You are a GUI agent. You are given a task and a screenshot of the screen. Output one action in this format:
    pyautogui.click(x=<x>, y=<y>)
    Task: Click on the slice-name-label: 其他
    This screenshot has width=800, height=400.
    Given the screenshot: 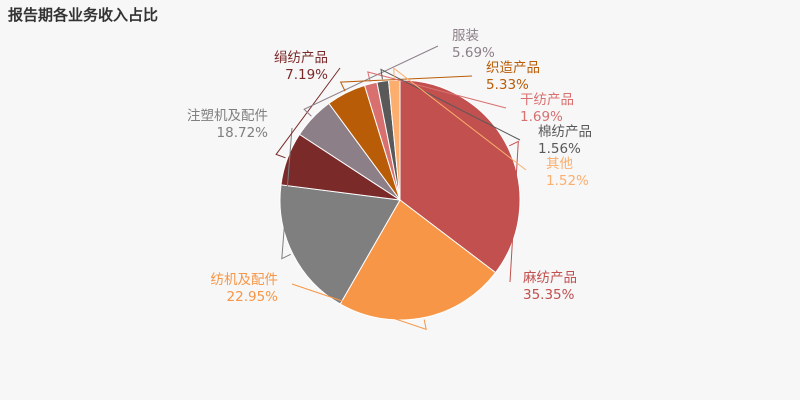 What is the action you would take?
    pyautogui.click(x=559, y=164)
    